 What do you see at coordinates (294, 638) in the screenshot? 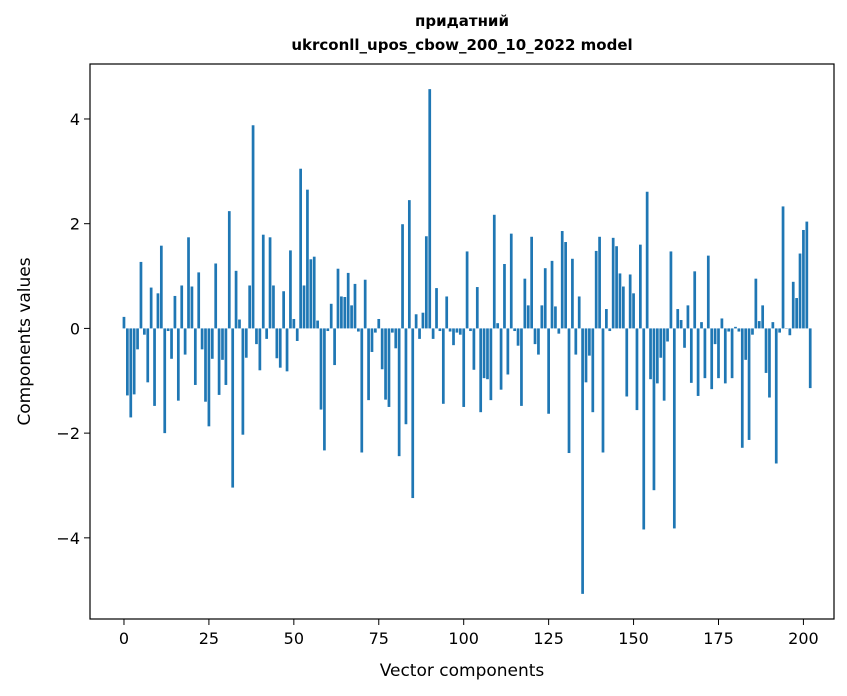
I see `x-tick-label-2: 50` at bounding box center [294, 638].